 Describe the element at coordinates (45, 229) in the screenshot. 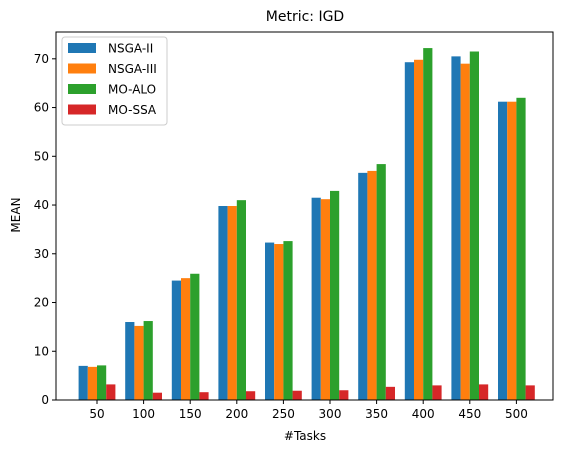

I see `y-axis-ticks: 0 10 20 30 40 50 60 70` at that location.